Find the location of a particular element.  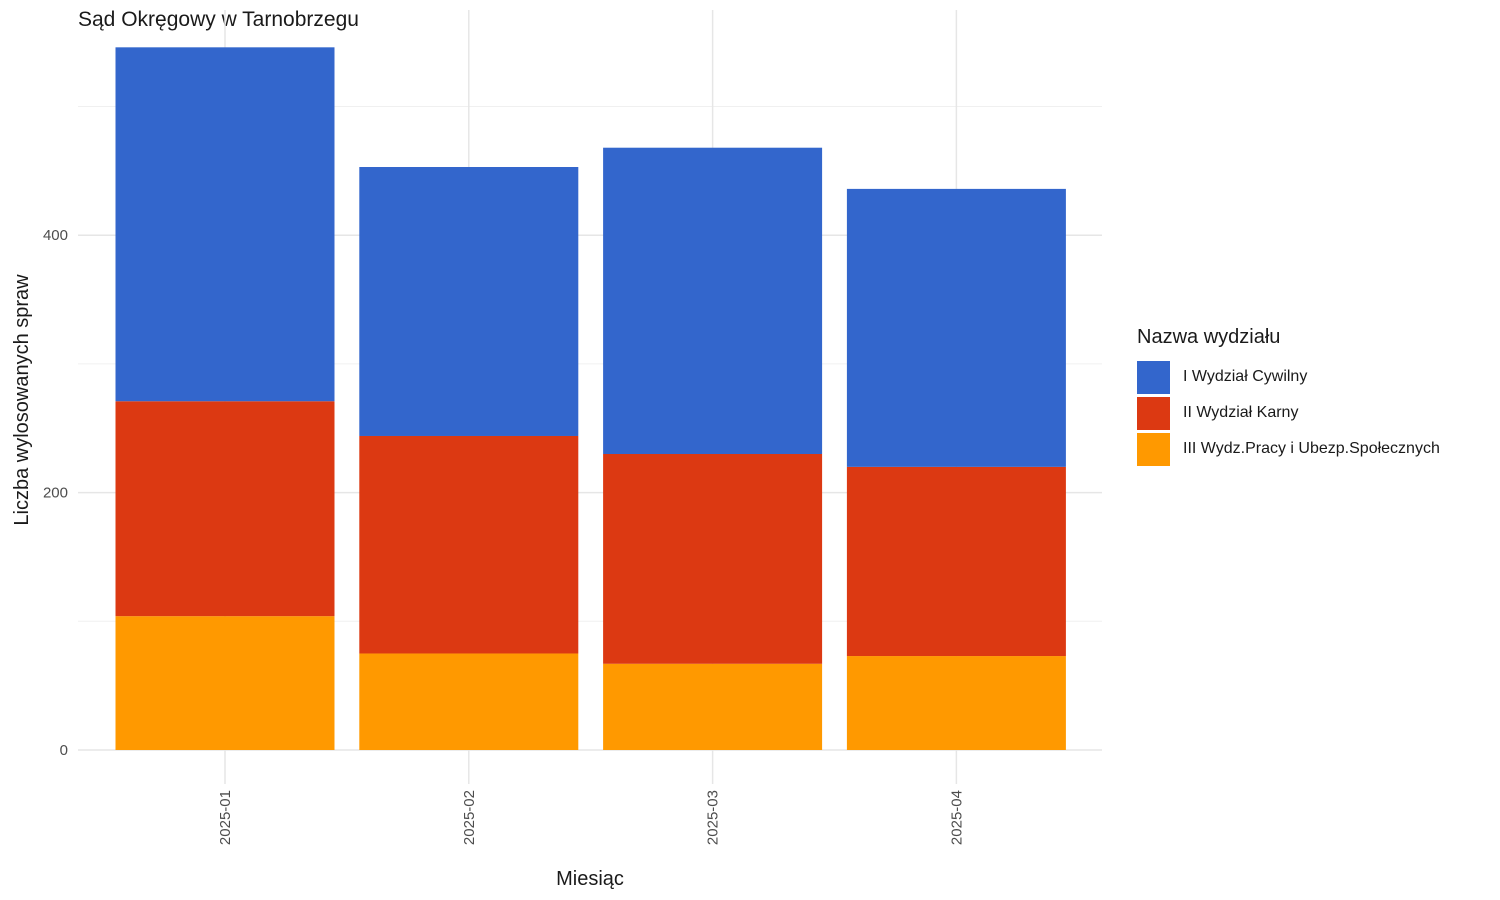

x-tick-label: 2025-03 is located at coordinates (713, 817).